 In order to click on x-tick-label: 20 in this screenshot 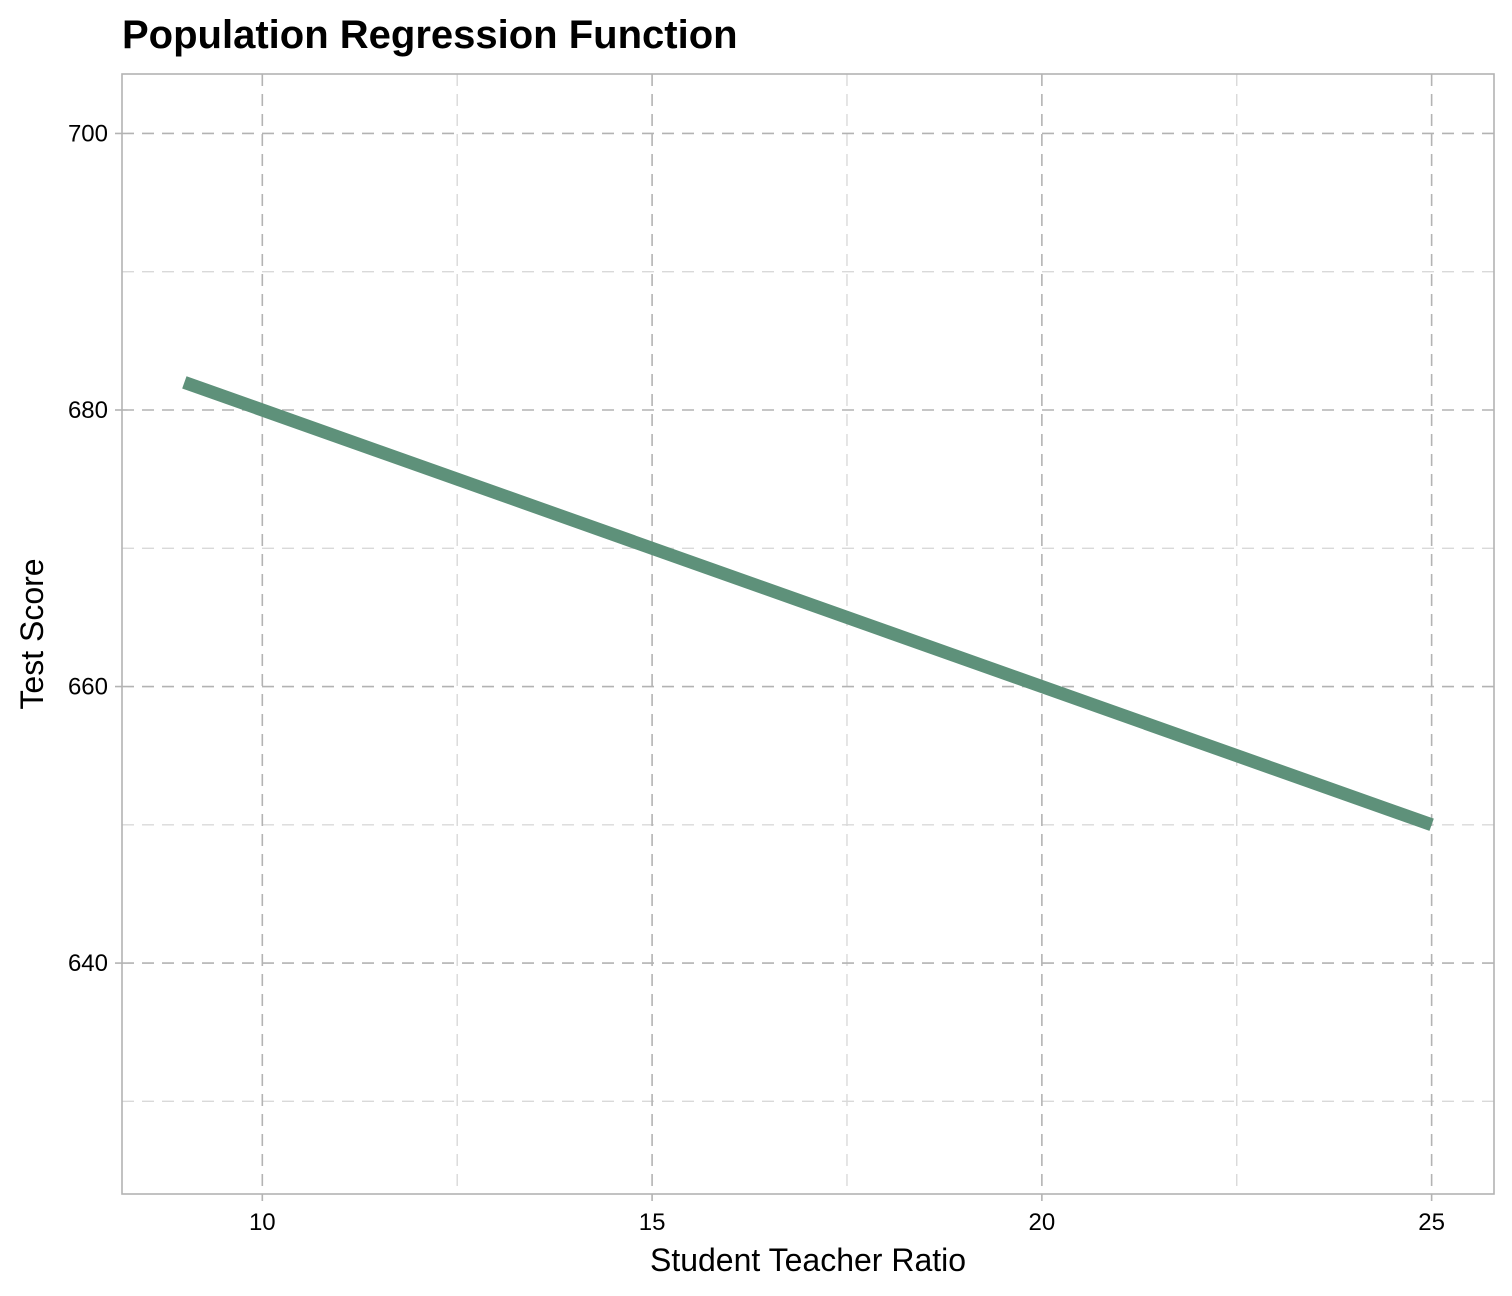, I will do `click(1042, 1222)`.